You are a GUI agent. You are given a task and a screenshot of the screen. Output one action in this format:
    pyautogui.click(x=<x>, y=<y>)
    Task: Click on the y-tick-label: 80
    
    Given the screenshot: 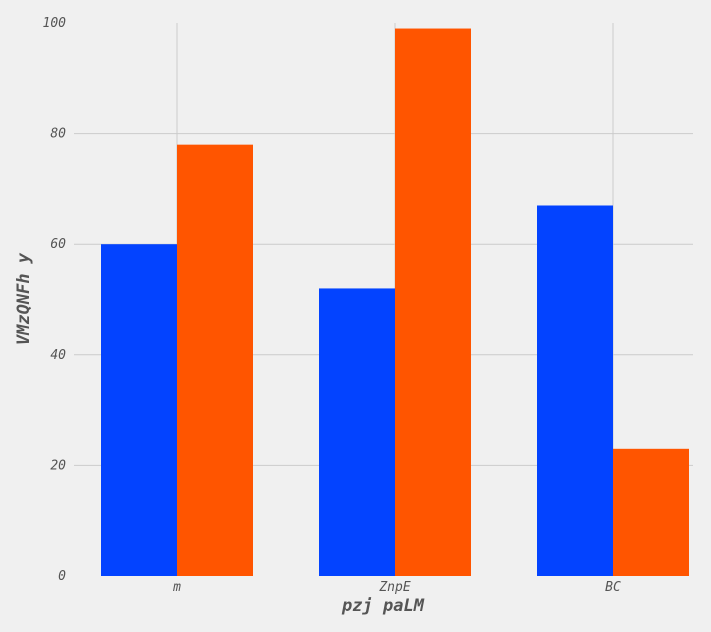 What is the action you would take?
    pyautogui.click(x=58, y=134)
    